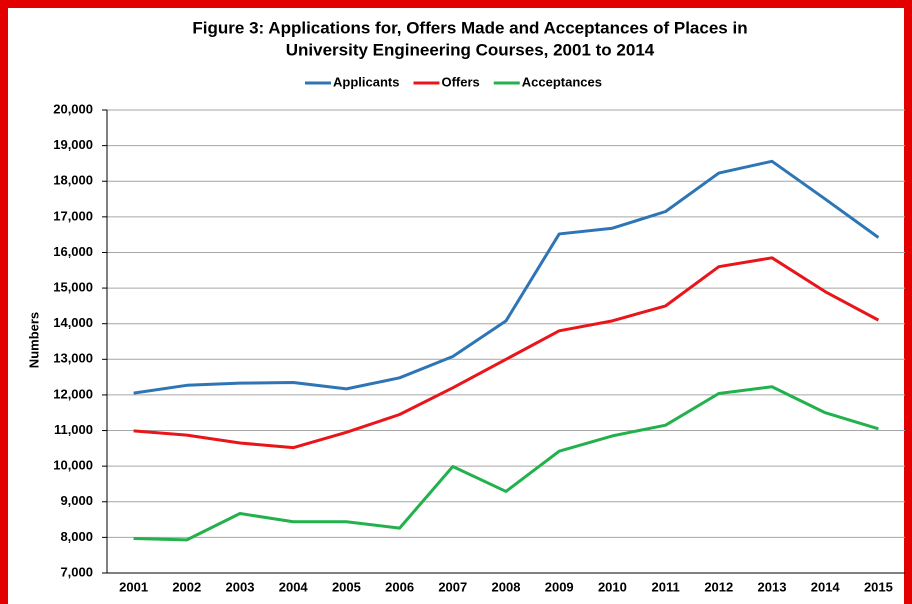  I want to click on y-tick-label: 8,000, so click(76, 536).